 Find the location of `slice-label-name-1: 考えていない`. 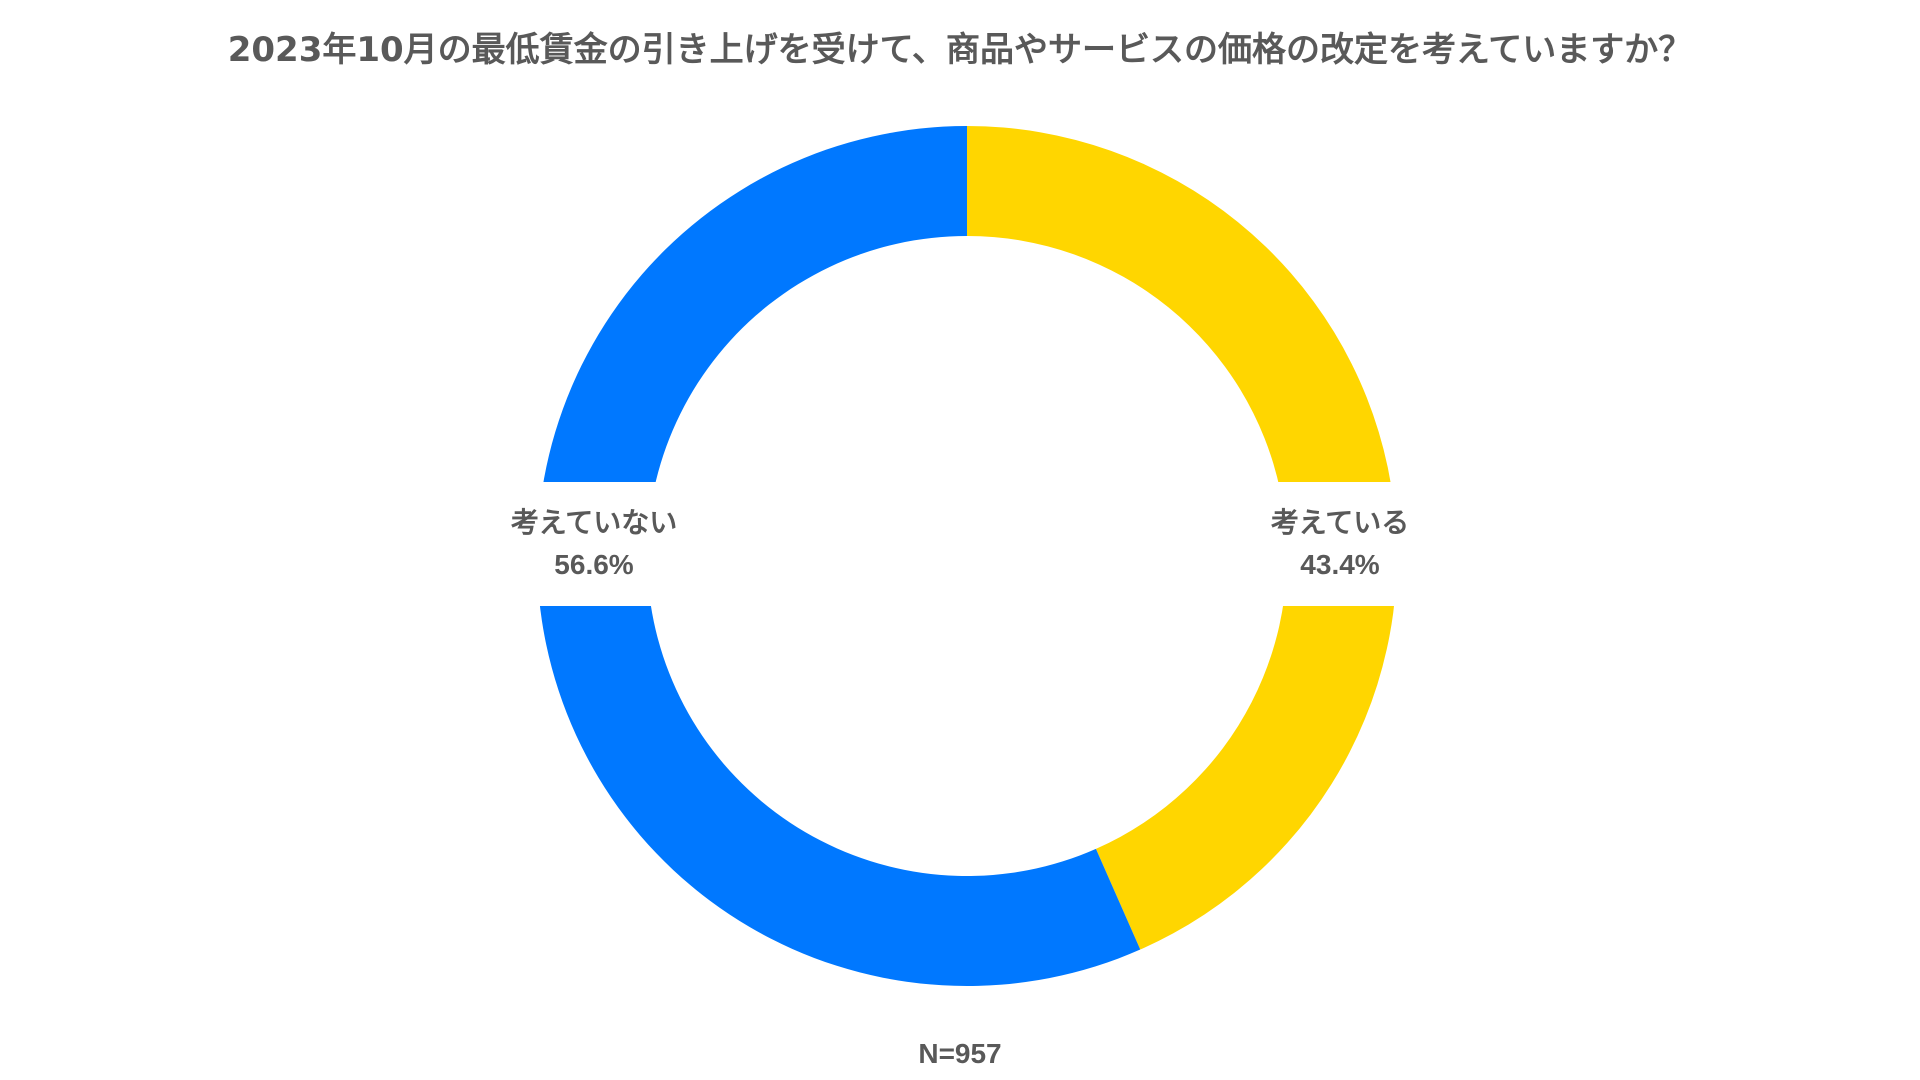

slice-label-name-1: 考えていない is located at coordinates (594, 522).